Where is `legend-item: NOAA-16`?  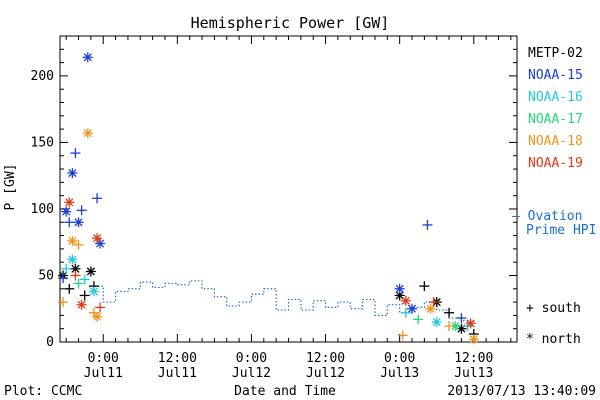 legend-item: NOAA-16 is located at coordinates (555, 97).